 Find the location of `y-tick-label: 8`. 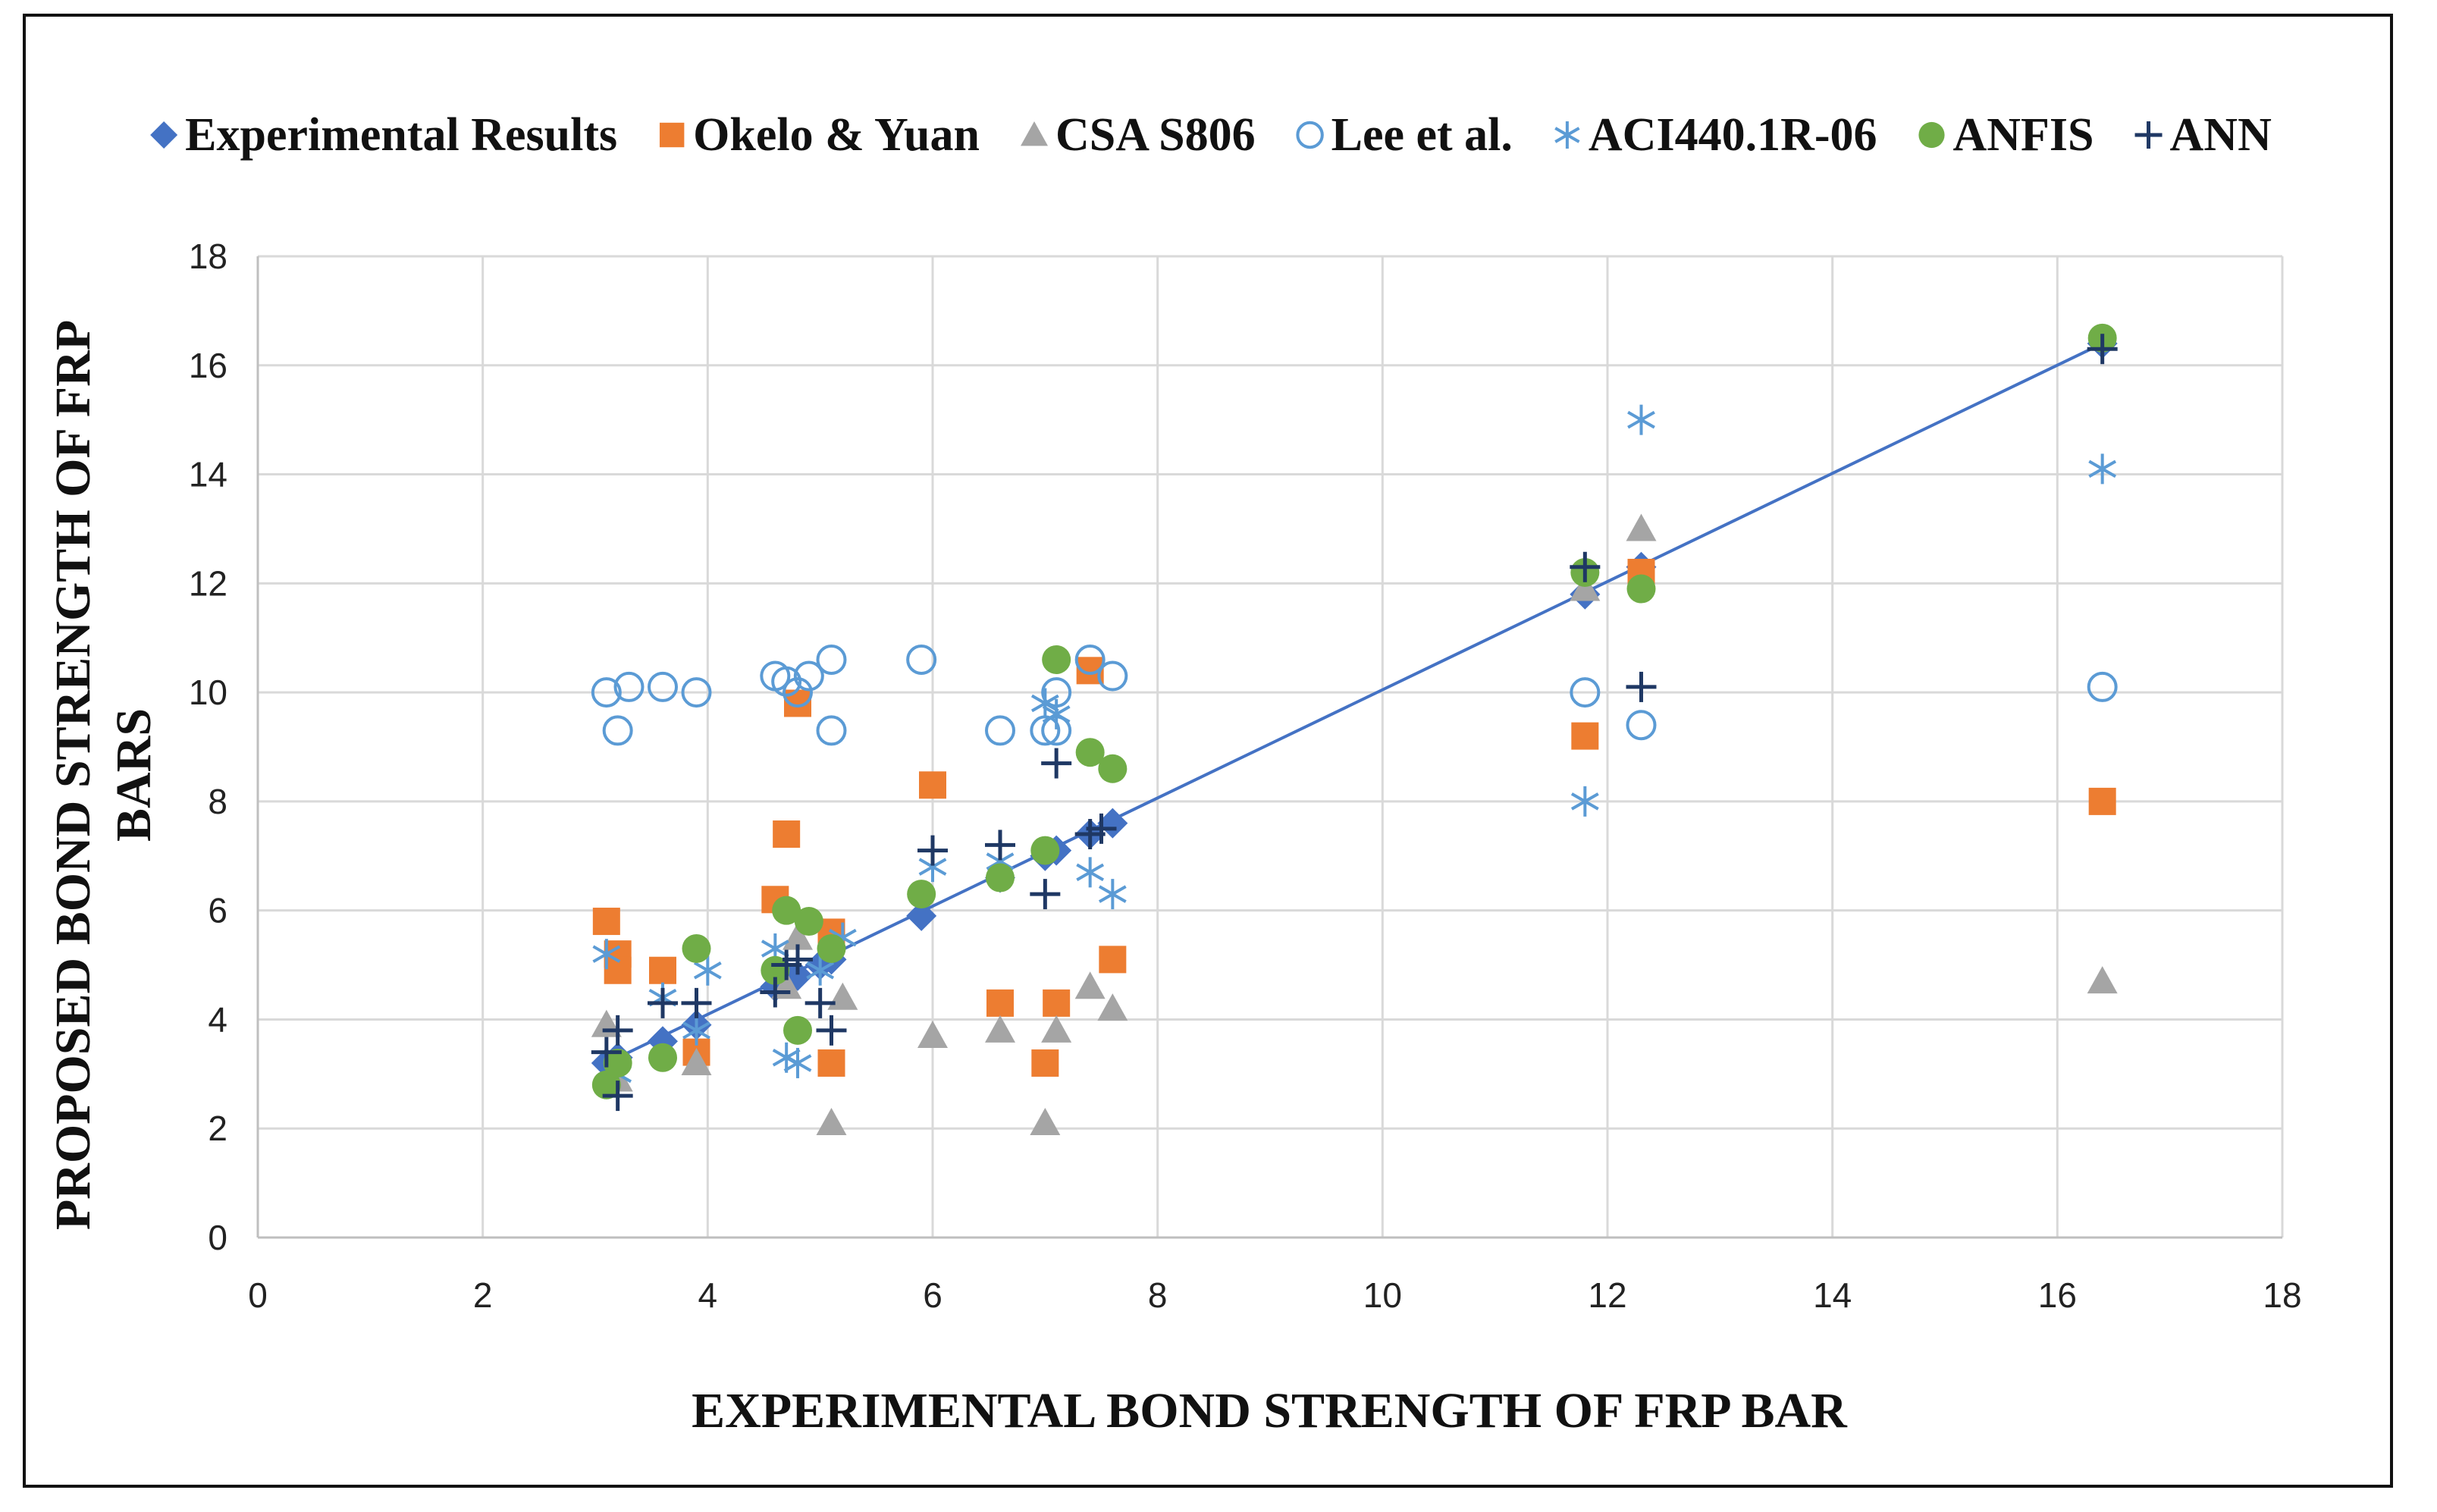

y-tick-label: 8 is located at coordinates (217, 801).